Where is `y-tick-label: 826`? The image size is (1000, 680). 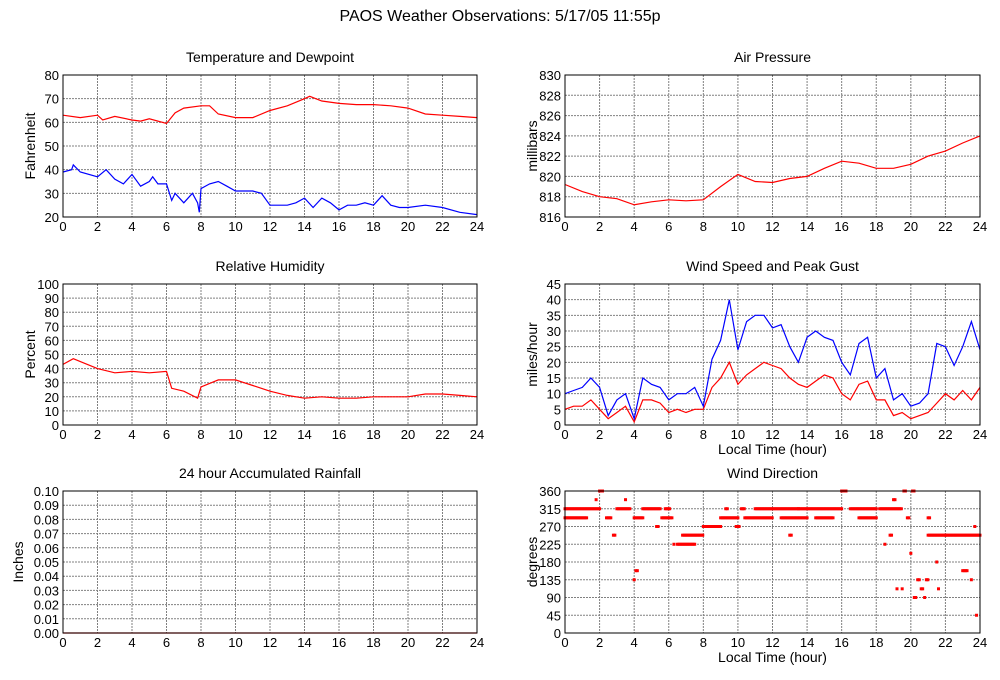
y-tick-label: 826 is located at coordinates (550, 116).